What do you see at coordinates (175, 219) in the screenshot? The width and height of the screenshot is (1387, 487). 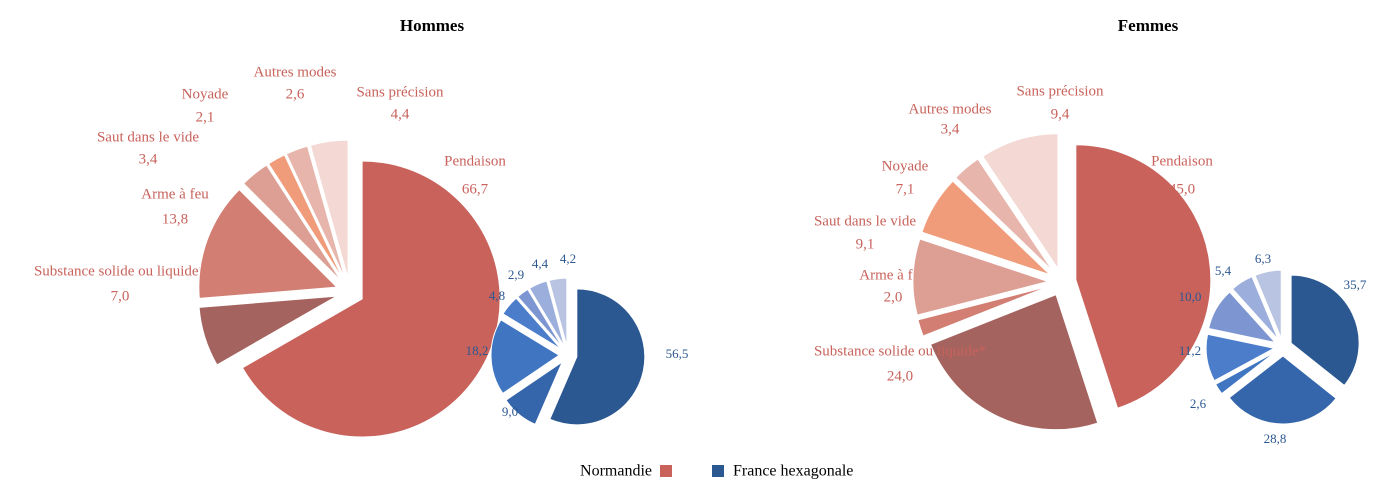 I see `slice-value-label: 13,8` at bounding box center [175, 219].